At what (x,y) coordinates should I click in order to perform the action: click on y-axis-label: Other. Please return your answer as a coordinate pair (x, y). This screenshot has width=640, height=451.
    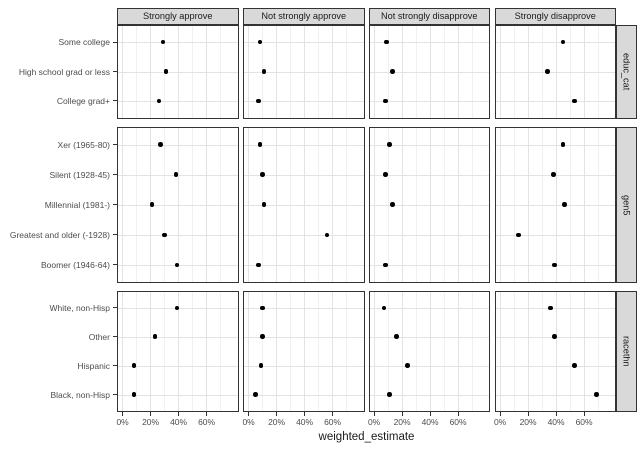
    Looking at the image, I should click on (99, 336).